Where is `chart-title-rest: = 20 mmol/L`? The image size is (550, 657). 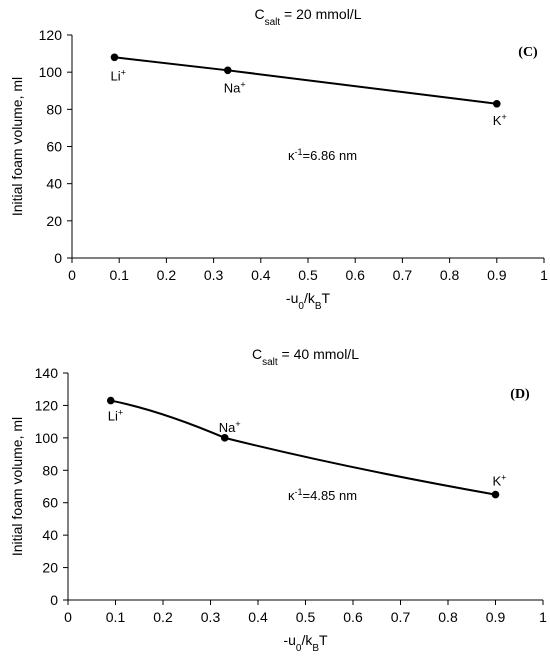
chart-title-rest: = 20 mmol/L is located at coordinates (321, 14).